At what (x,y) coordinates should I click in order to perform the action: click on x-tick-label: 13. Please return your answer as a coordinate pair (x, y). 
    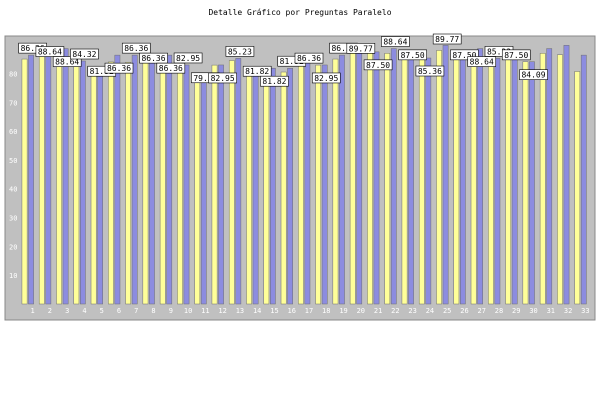
    Looking at the image, I should click on (240, 311).